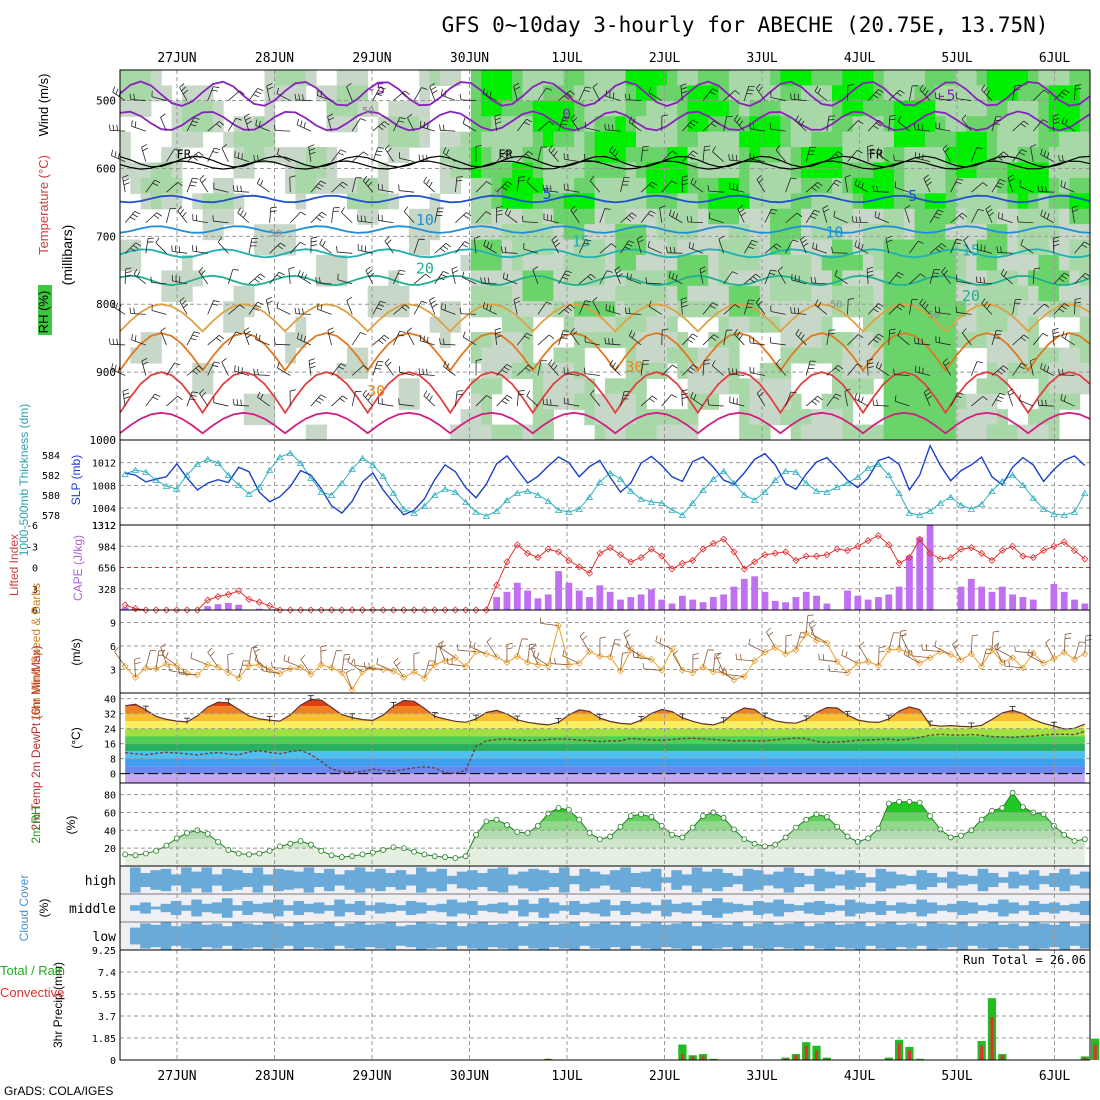  Describe the element at coordinates (1023, 807) in the screenshot. I see `rh-point` at that location.